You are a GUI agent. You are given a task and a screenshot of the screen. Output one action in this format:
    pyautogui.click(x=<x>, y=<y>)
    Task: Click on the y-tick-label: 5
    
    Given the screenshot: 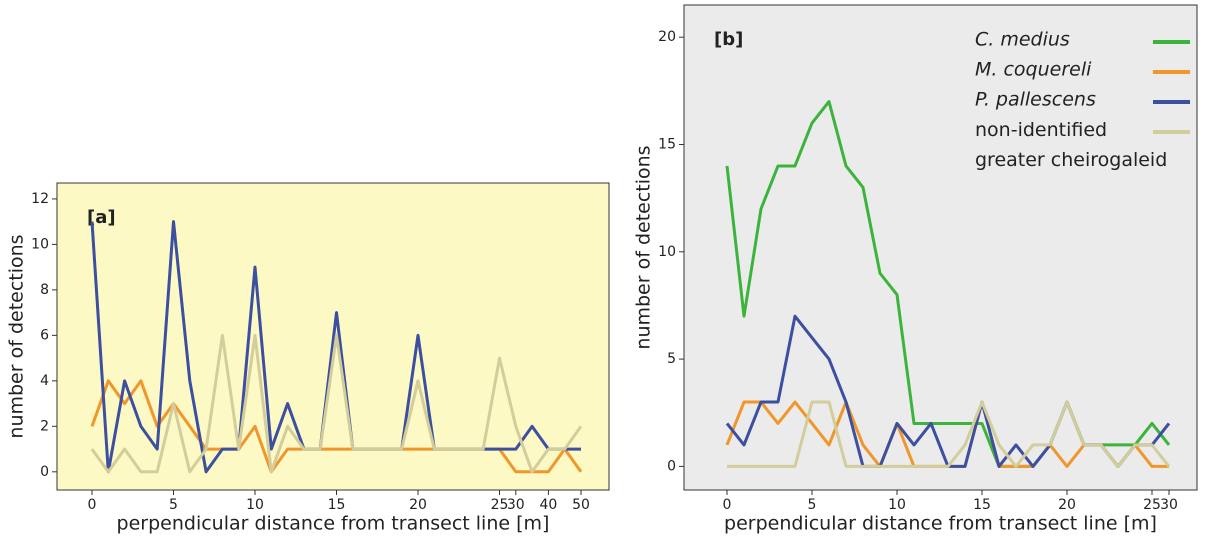 What is the action you would take?
    pyautogui.click(x=671, y=359)
    